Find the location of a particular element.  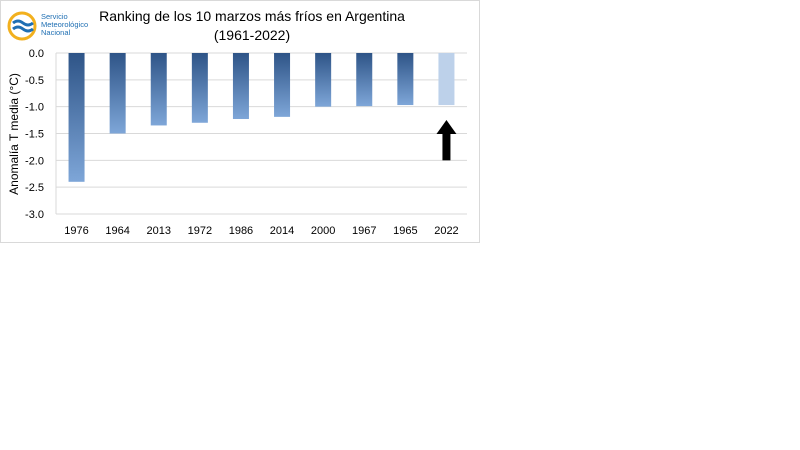

bar-1976 is located at coordinates (76, 117).